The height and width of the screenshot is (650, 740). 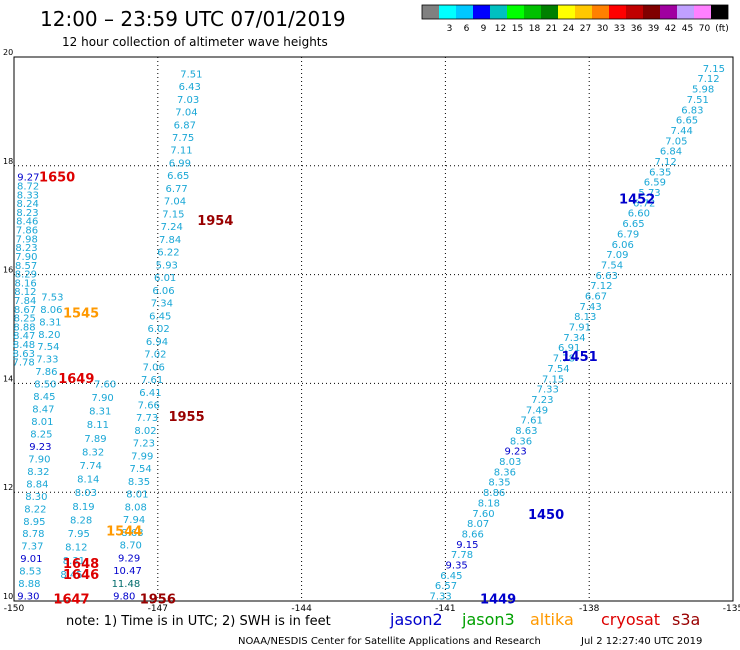 I want to click on wave-height-value: 6.84, so click(x=671, y=152).